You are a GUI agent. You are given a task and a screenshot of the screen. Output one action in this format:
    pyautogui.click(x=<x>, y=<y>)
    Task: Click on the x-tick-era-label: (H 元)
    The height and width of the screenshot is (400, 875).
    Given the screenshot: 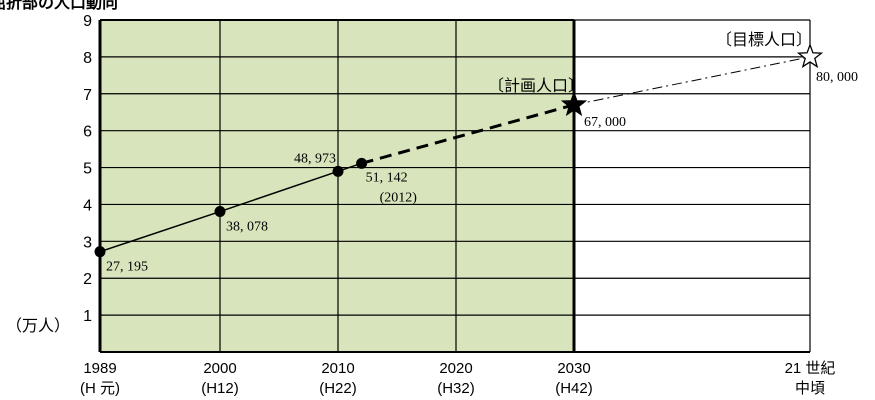 What is the action you would take?
    pyautogui.click(x=100, y=388)
    